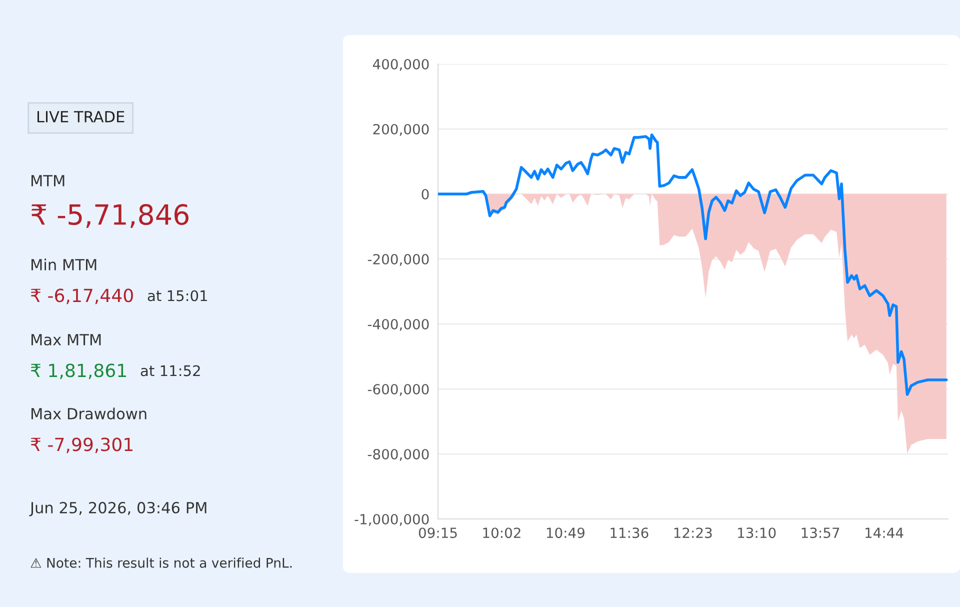 The image size is (960, 607). What do you see at coordinates (81, 446) in the screenshot?
I see `text: ₹ -7,99,301` at bounding box center [81, 446].